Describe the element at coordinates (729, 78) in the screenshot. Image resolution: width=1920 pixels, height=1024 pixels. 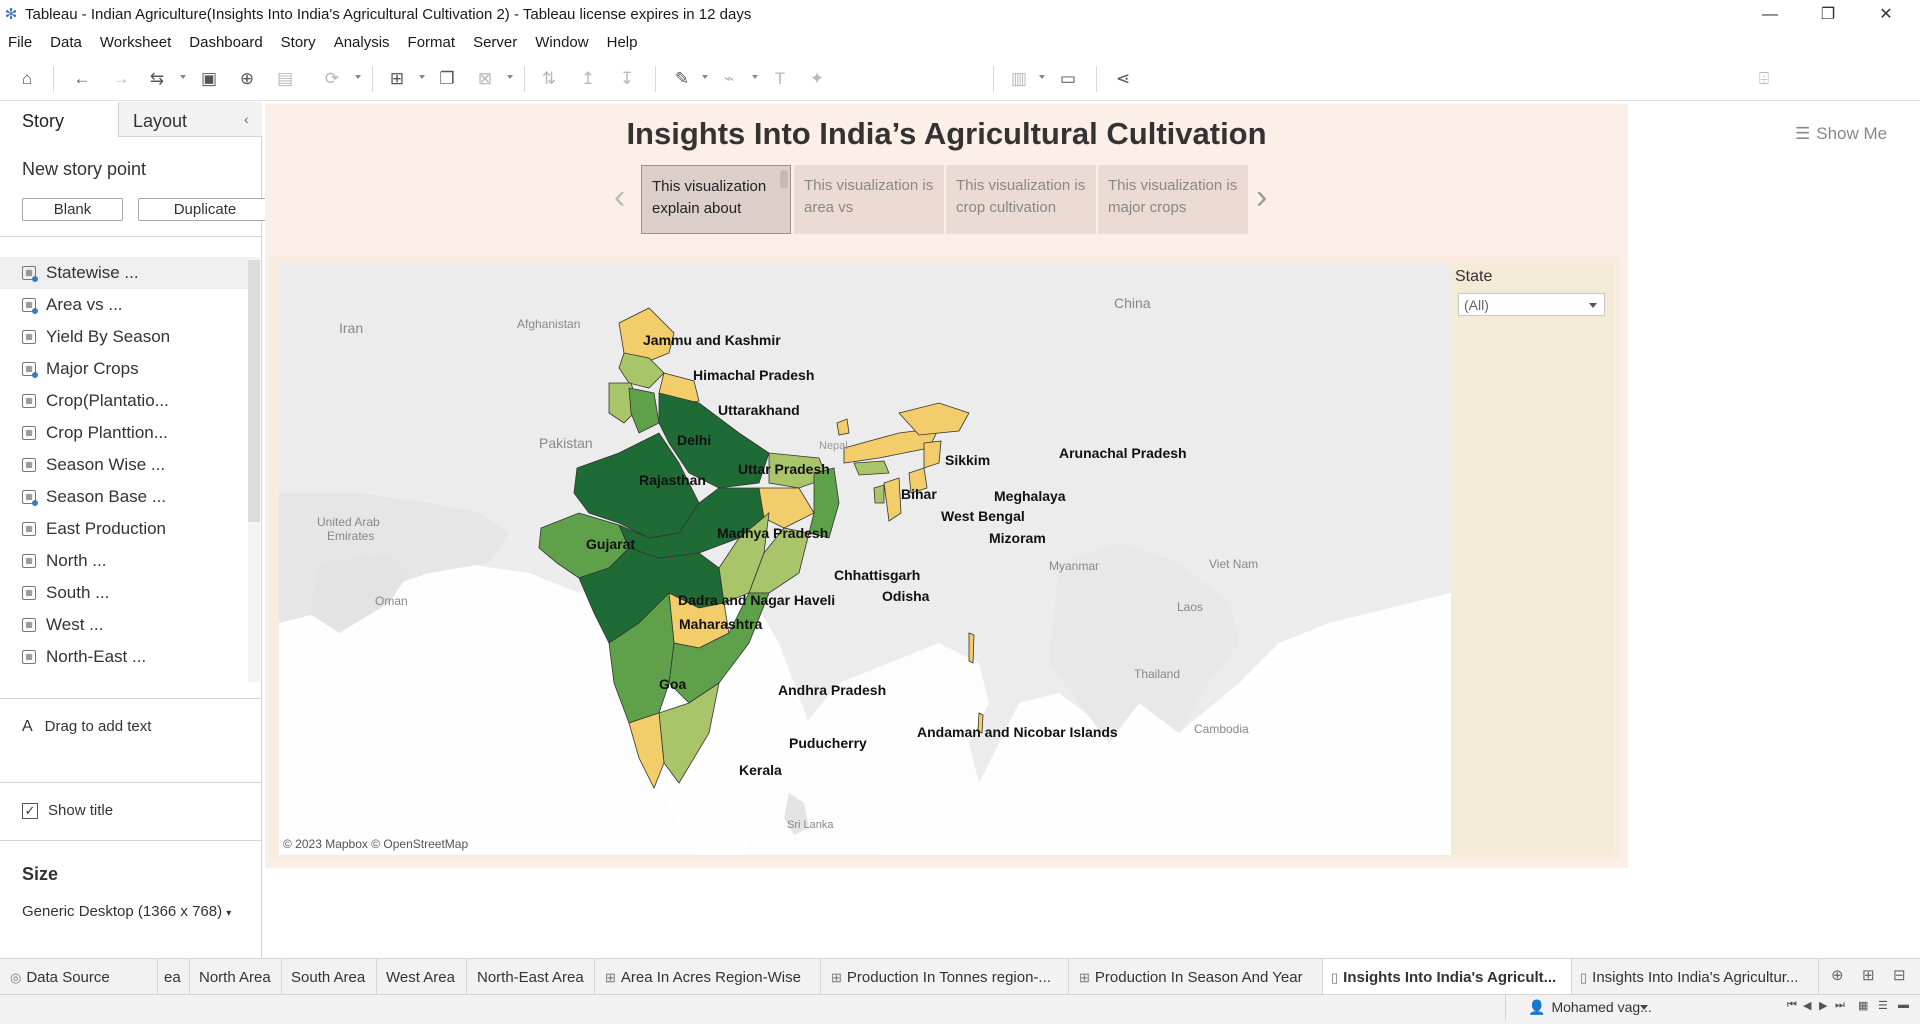
I see `group-icon: ⌁` at that location.